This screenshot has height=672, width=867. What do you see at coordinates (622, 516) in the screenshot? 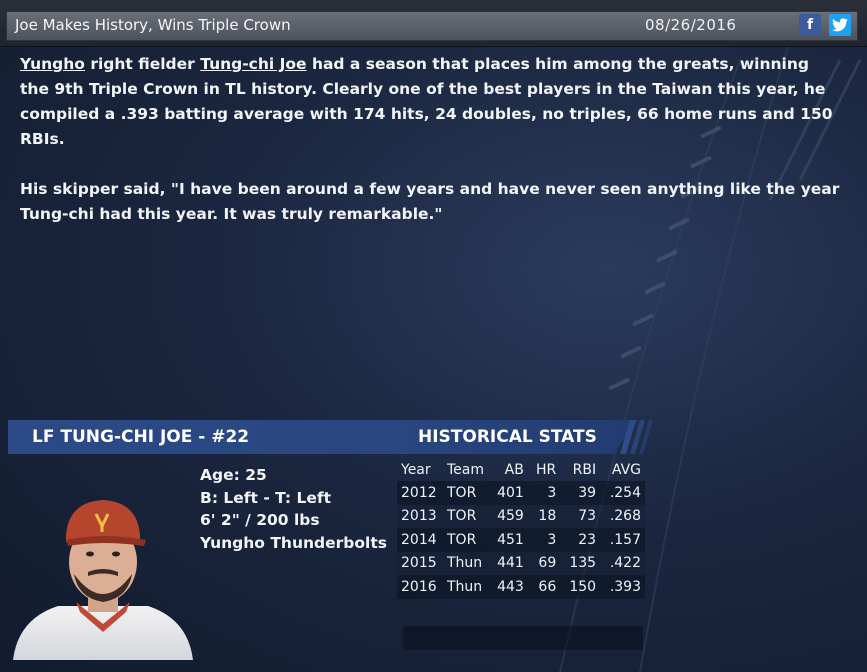
I see `stat-avg: .268` at bounding box center [622, 516].